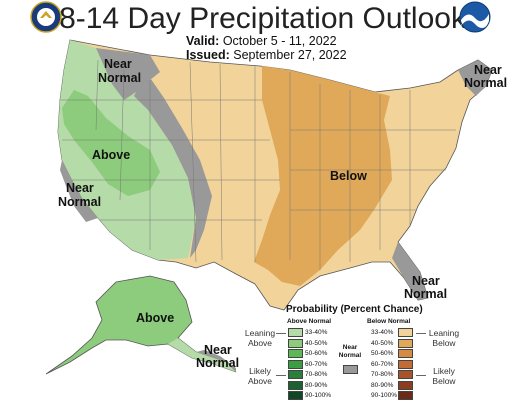 The height and width of the screenshot is (405, 525). I want to click on legend-near-normal-label: Near Normal, so click(350, 352).